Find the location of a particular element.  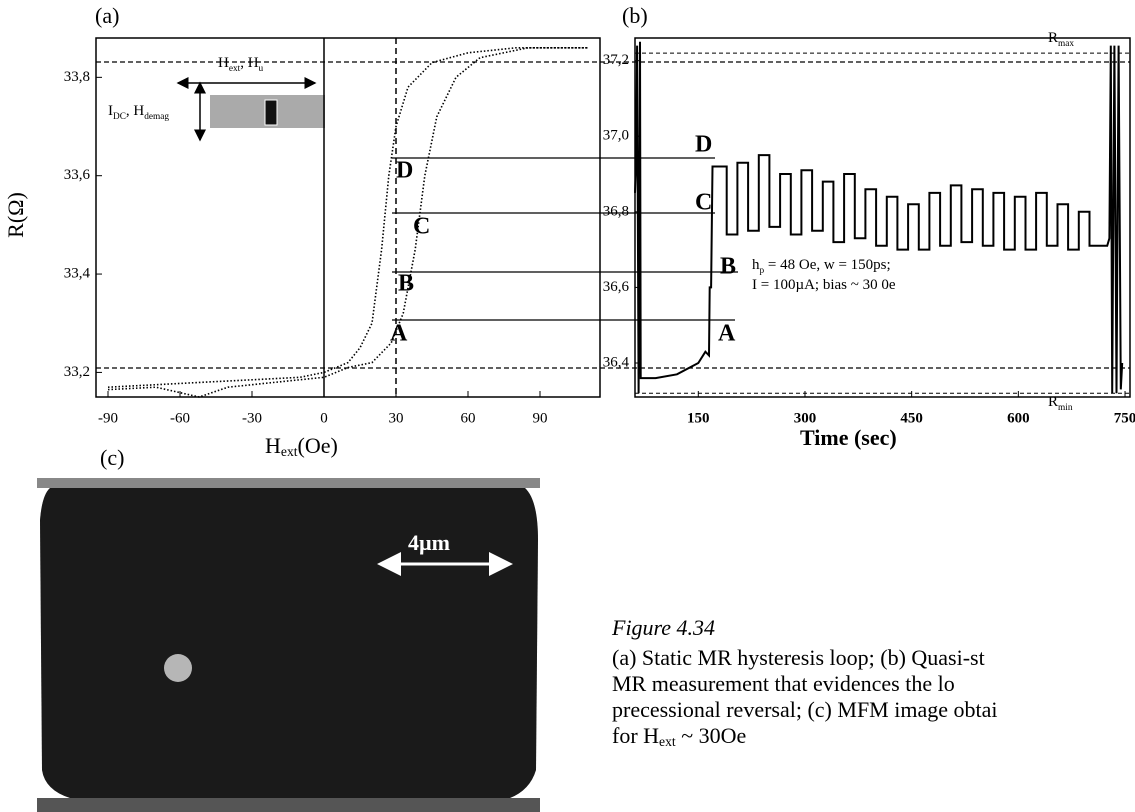

x-tick-label: -90 is located at coordinates (108, 418).